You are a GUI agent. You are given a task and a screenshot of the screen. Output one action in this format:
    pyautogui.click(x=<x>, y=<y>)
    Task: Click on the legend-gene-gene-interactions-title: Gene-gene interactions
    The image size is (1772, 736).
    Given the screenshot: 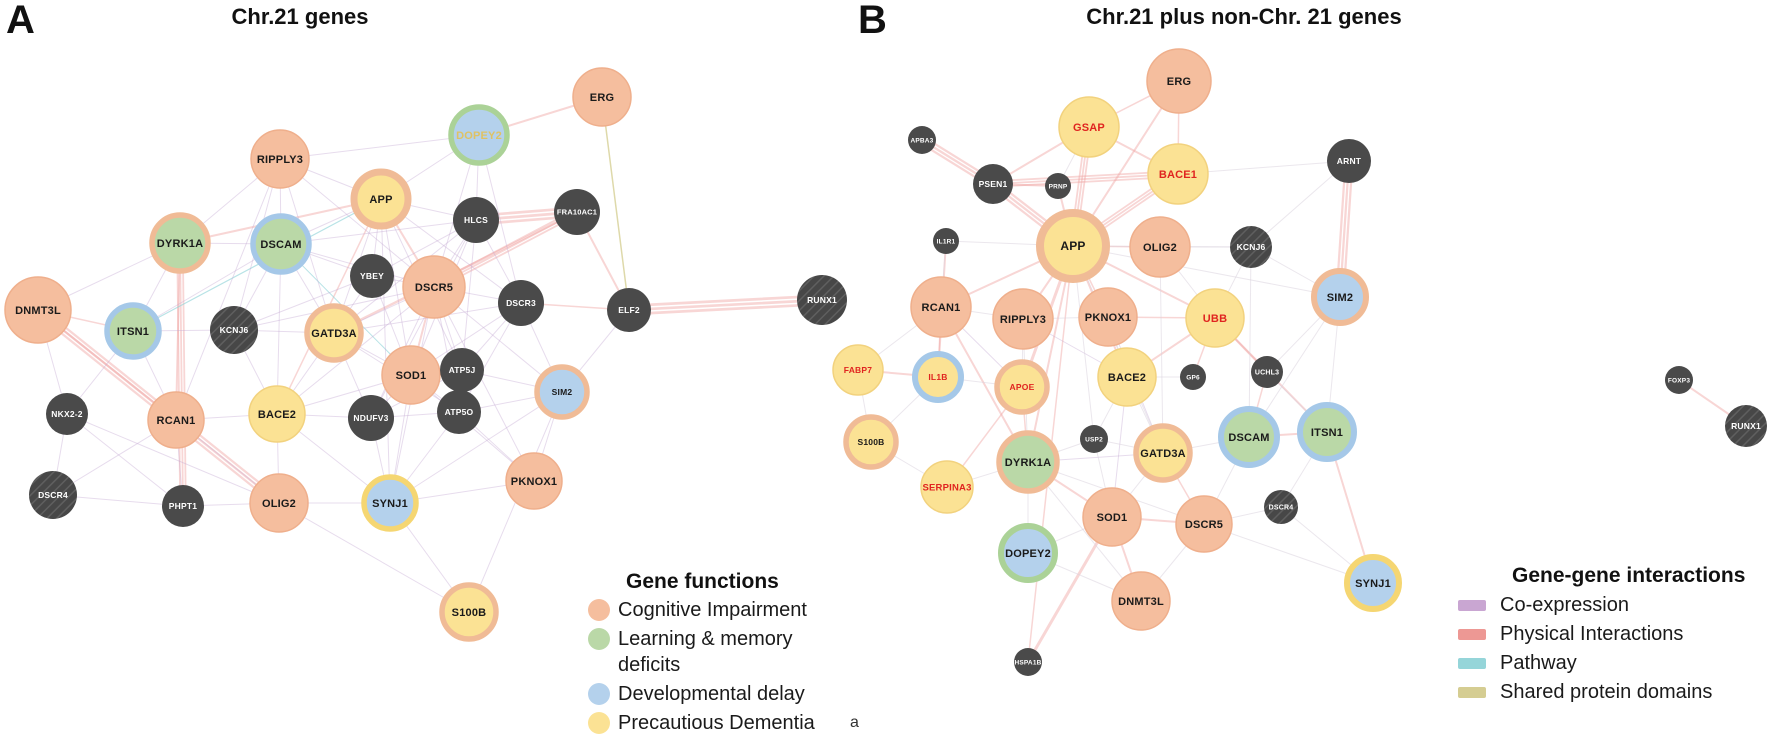 What is the action you would take?
    pyautogui.click(x=1629, y=575)
    